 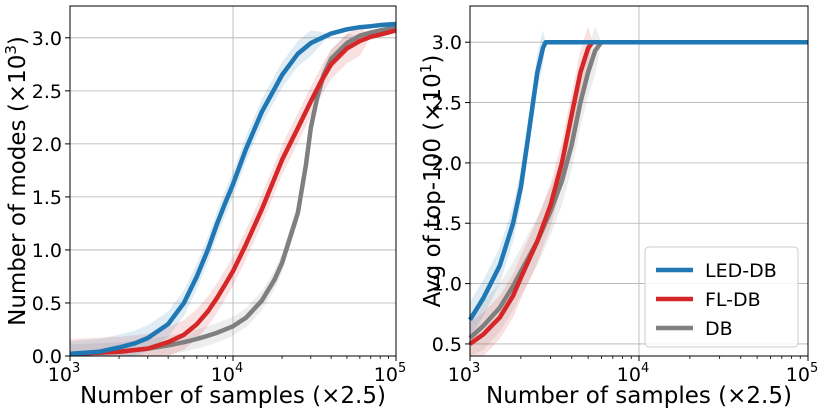 I want to click on legend: LED-DB FL-DB DB, so click(x=721, y=297).